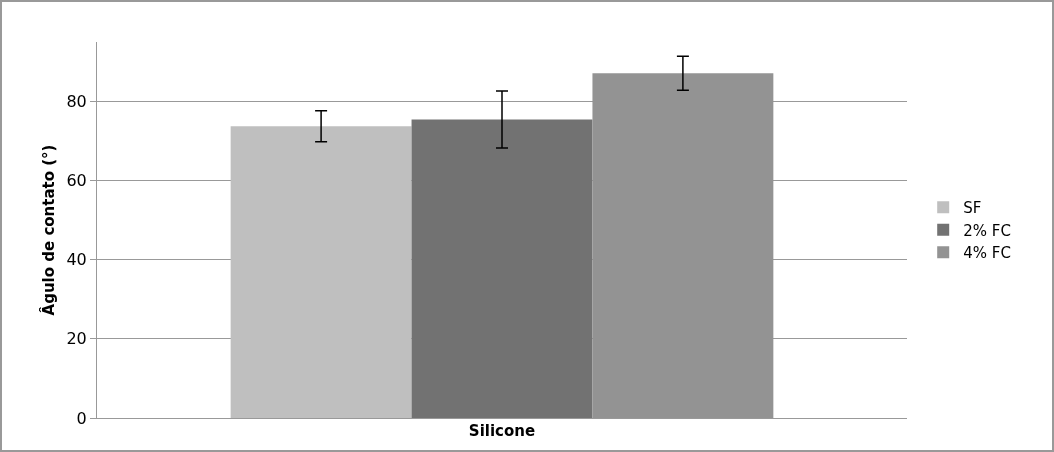 The height and width of the screenshot is (452, 1054). What do you see at coordinates (502, 431) in the screenshot?
I see `x-axis-title: Silicone` at bounding box center [502, 431].